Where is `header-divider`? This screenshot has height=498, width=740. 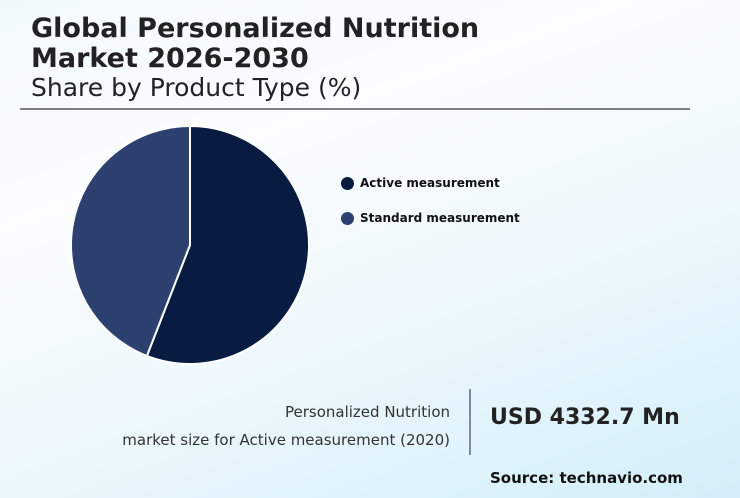 header-divider is located at coordinates (355, 109).